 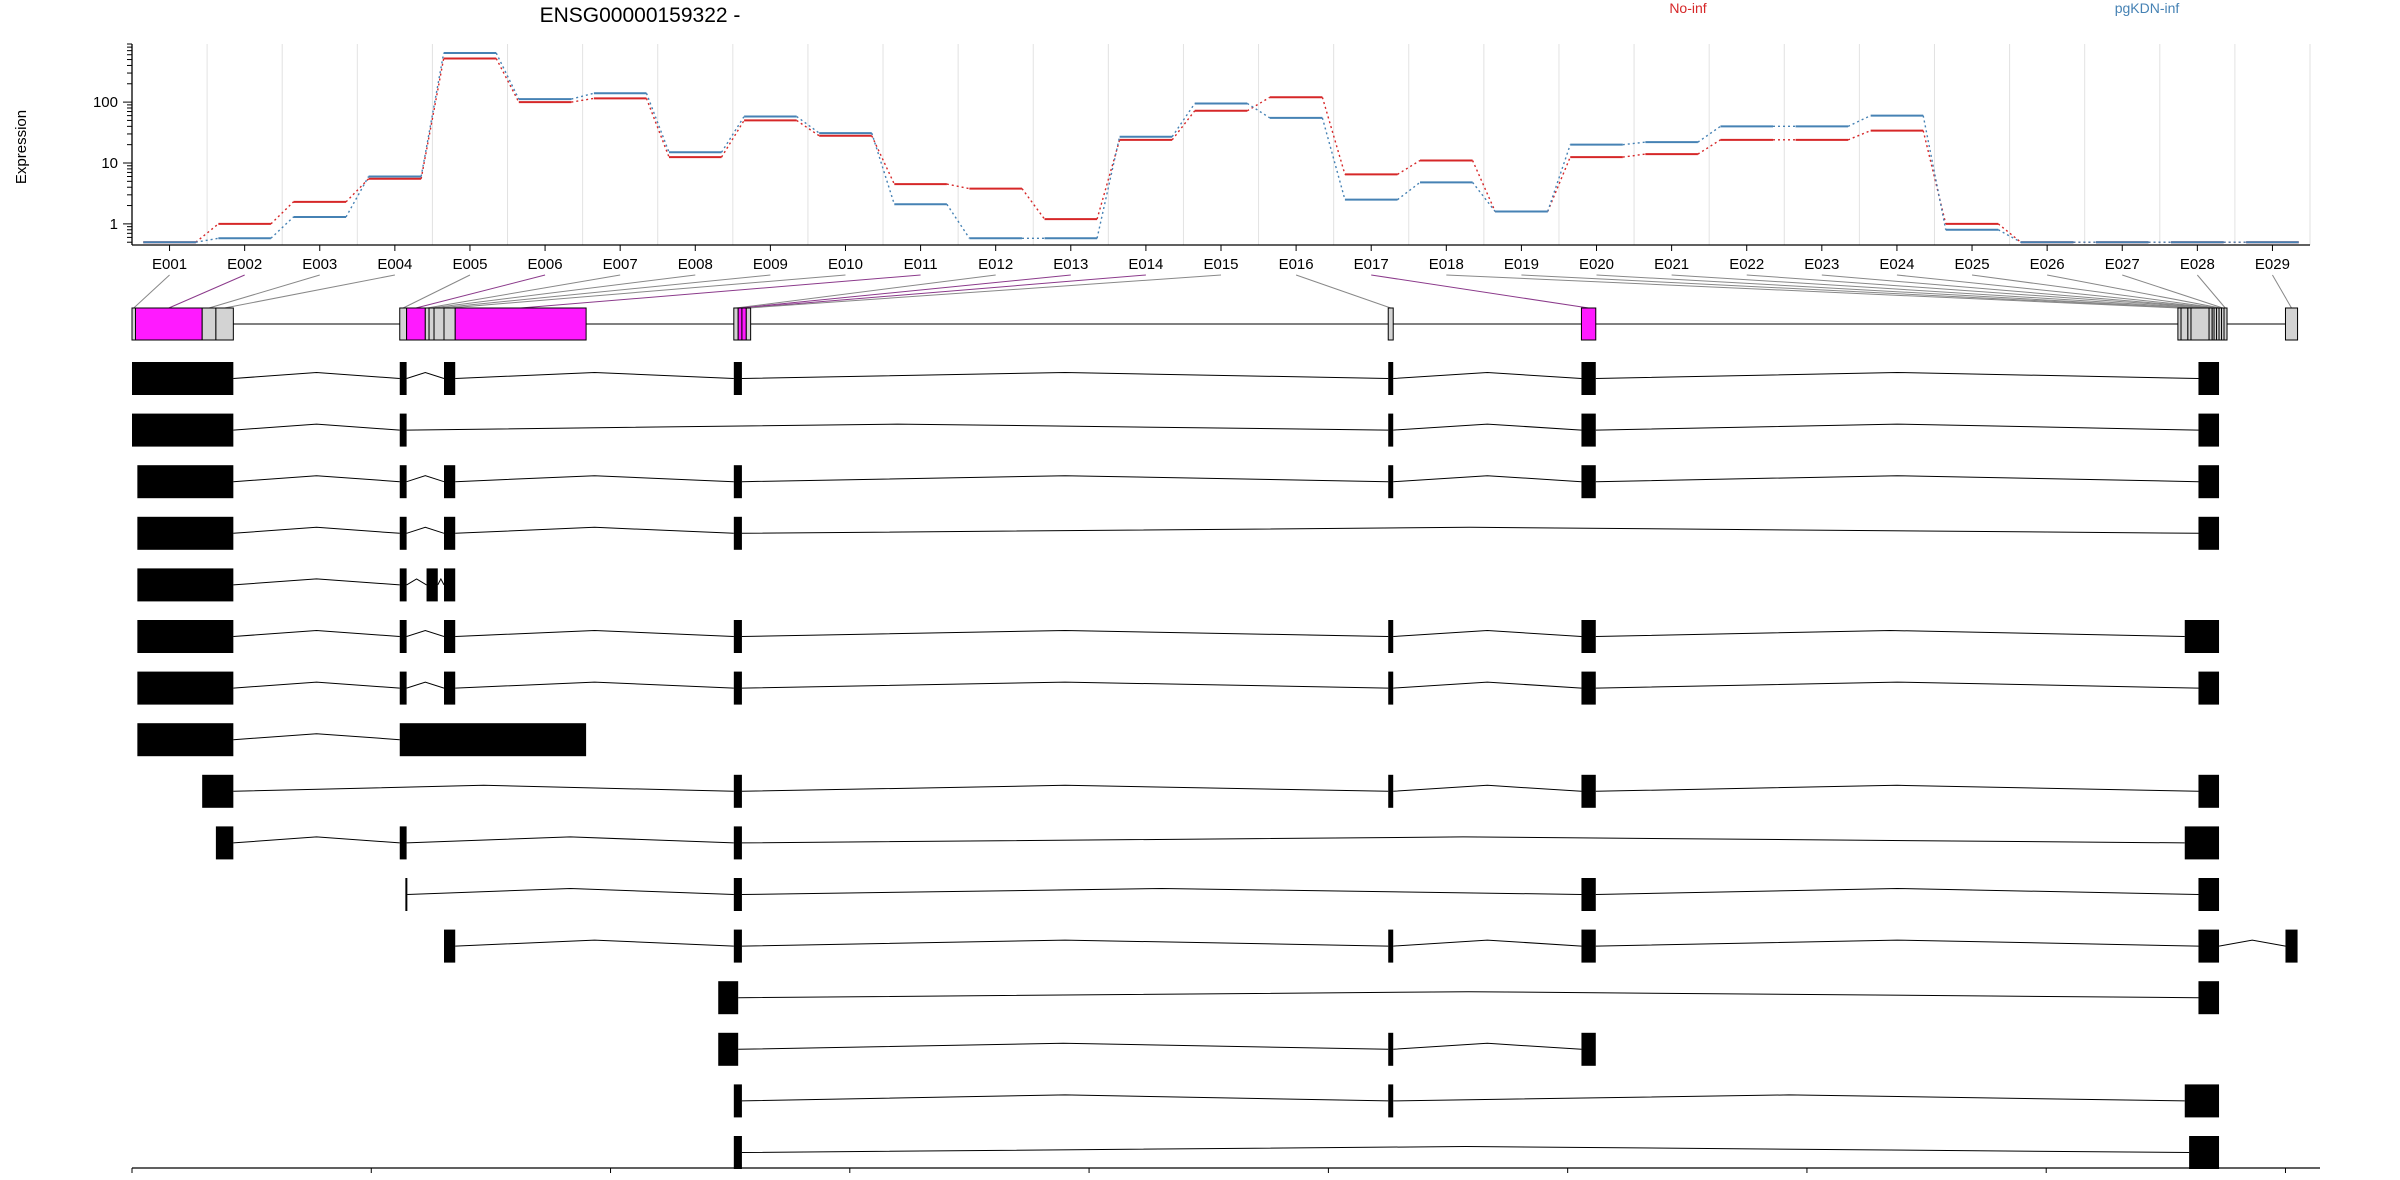 What do you see at coordinates (1821, 264) in the screenshot?
I see `bin-label: E023` at bounding box center [1821, 264].